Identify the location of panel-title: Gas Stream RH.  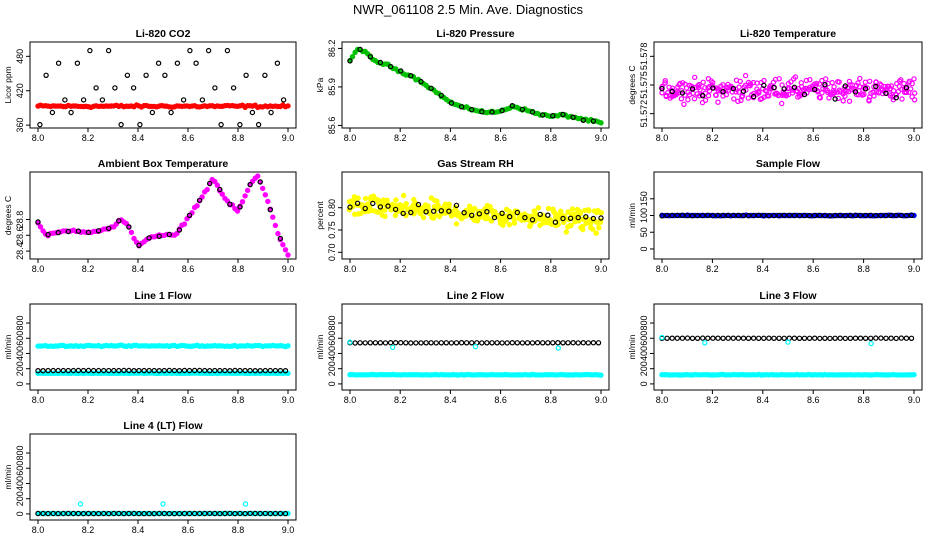
(475, 164).